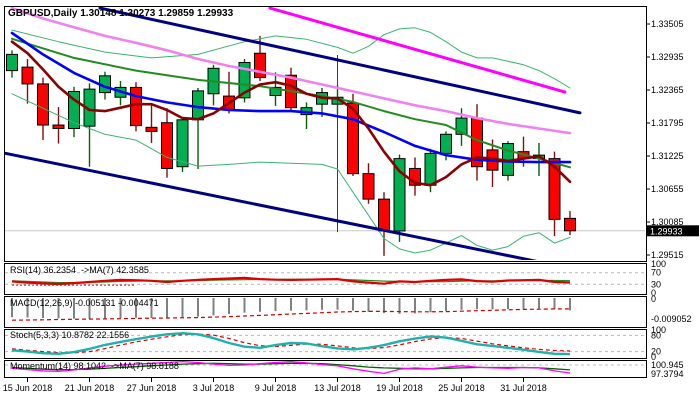 This screenshot has width=700, height=400. Describe the element at coordinates (214, 388) in the screenshot. I see `date-axis-label: 3 Jul 2018` at that location.